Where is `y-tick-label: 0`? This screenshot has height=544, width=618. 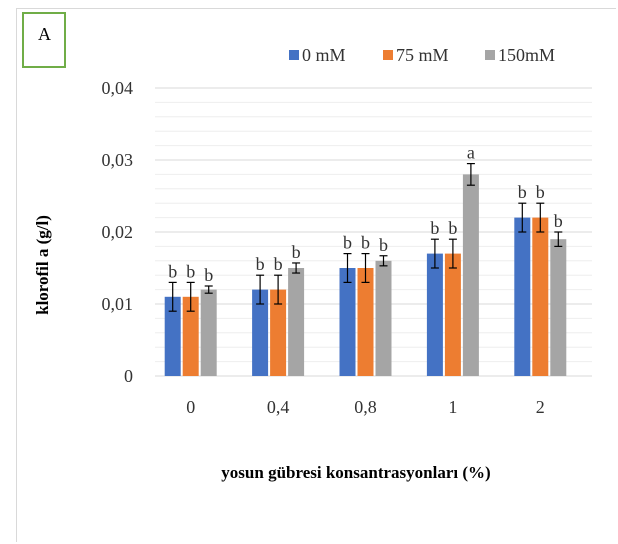 y-tick-label: 0 is located at coordinates (128, 376).